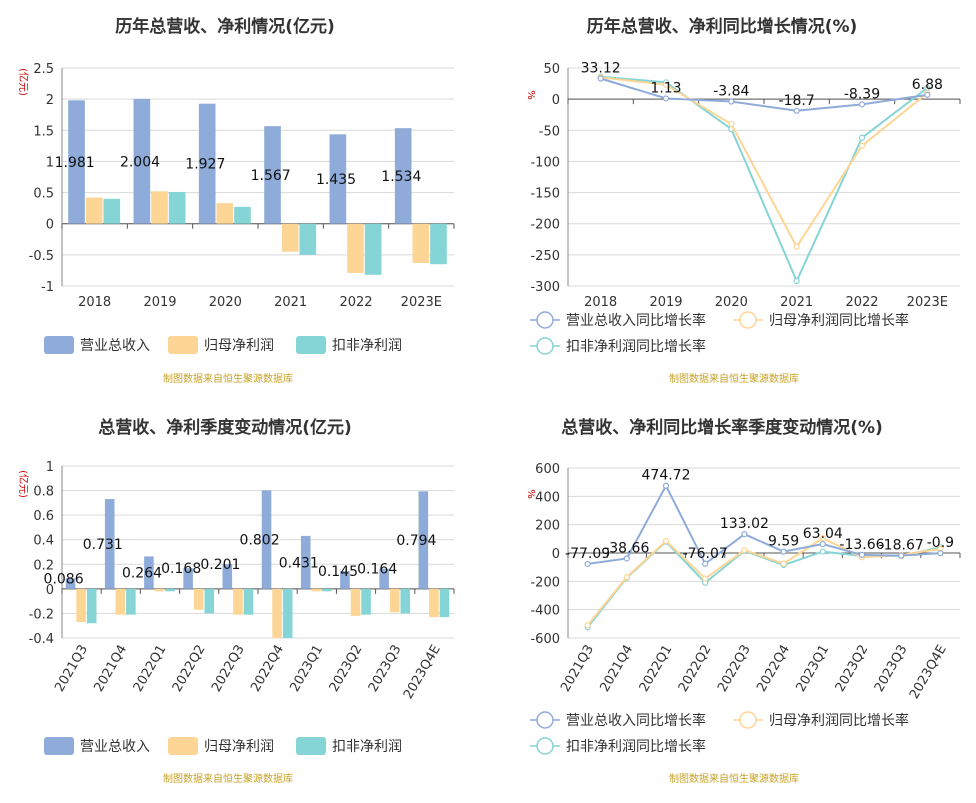 The image size is (976, 803). What do you see at coordinates (549, 131) in the screenshot?
I see `y-tick-label: -50` at bounding box center [549, 131].